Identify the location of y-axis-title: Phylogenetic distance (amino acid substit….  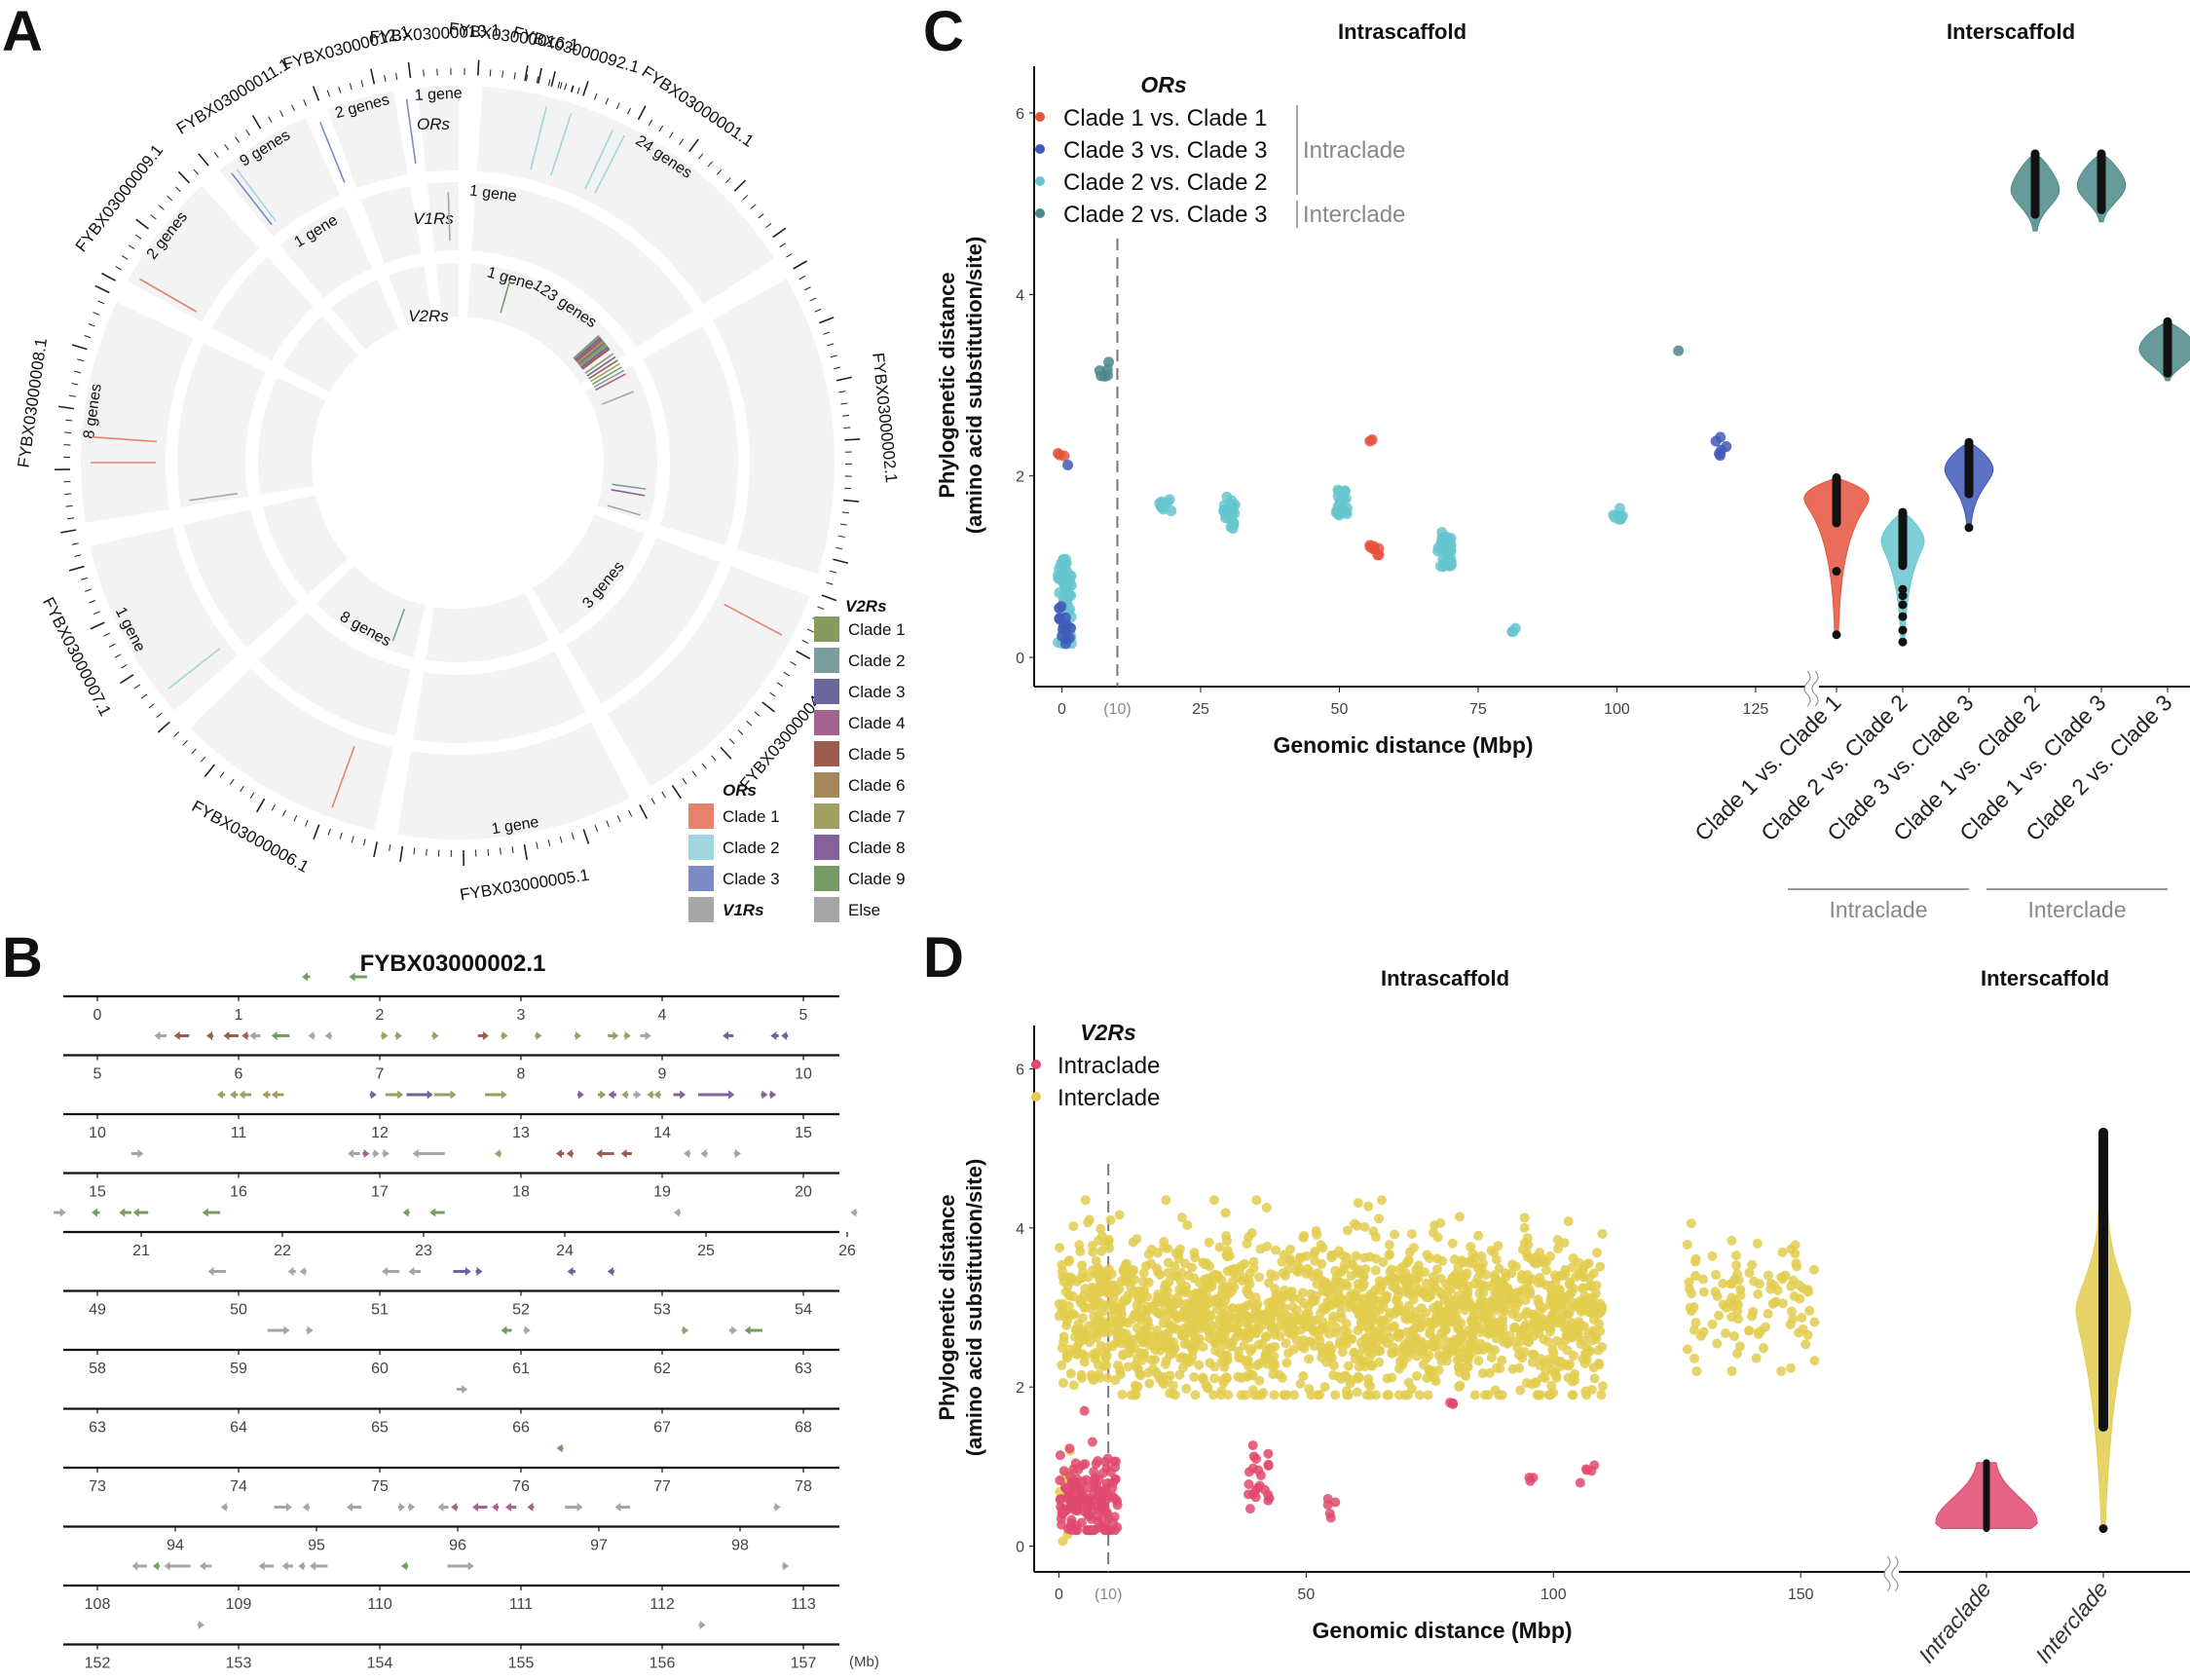
(960, 386).